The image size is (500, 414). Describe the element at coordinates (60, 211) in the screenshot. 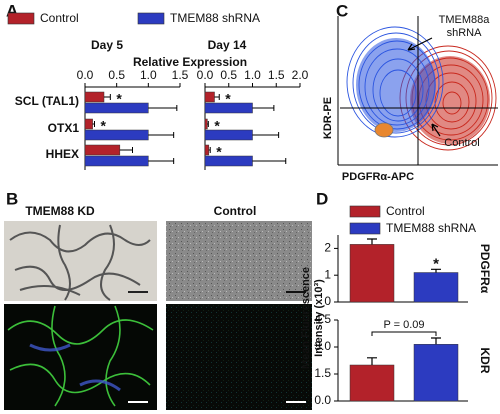

I see `image-label: TMEM88 KD` at that location.